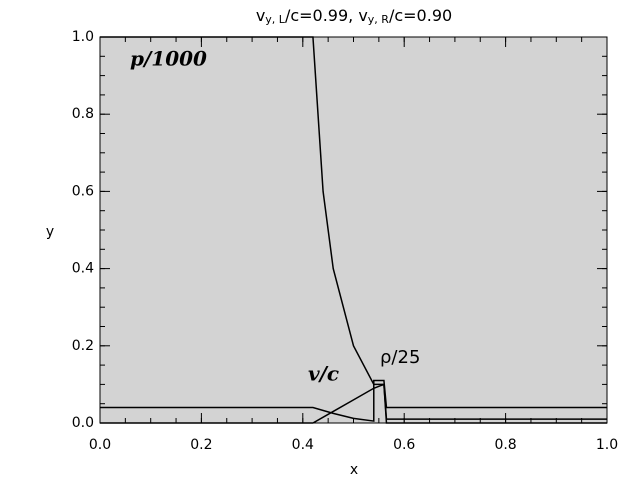  I want to click on y-tick-label: 0.6, so click(83, 191).